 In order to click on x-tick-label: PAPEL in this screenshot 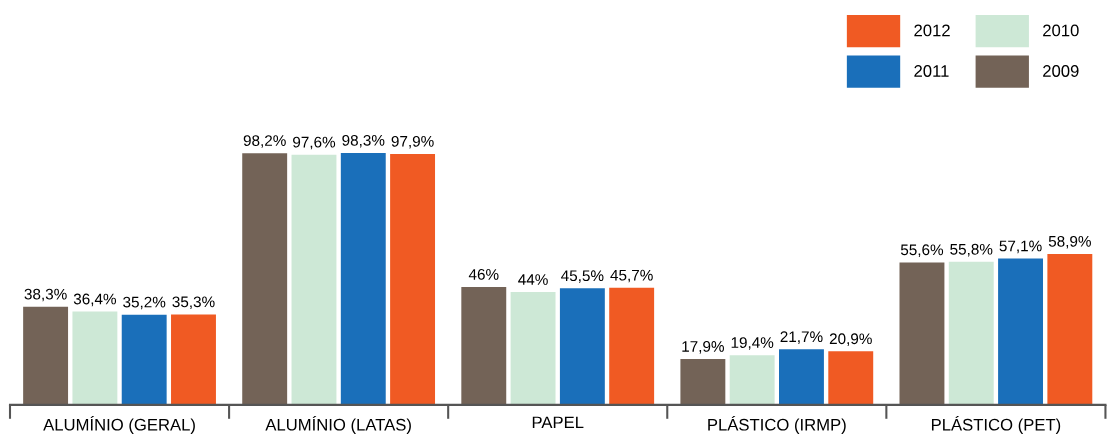, I will do `click(558, 422)`.